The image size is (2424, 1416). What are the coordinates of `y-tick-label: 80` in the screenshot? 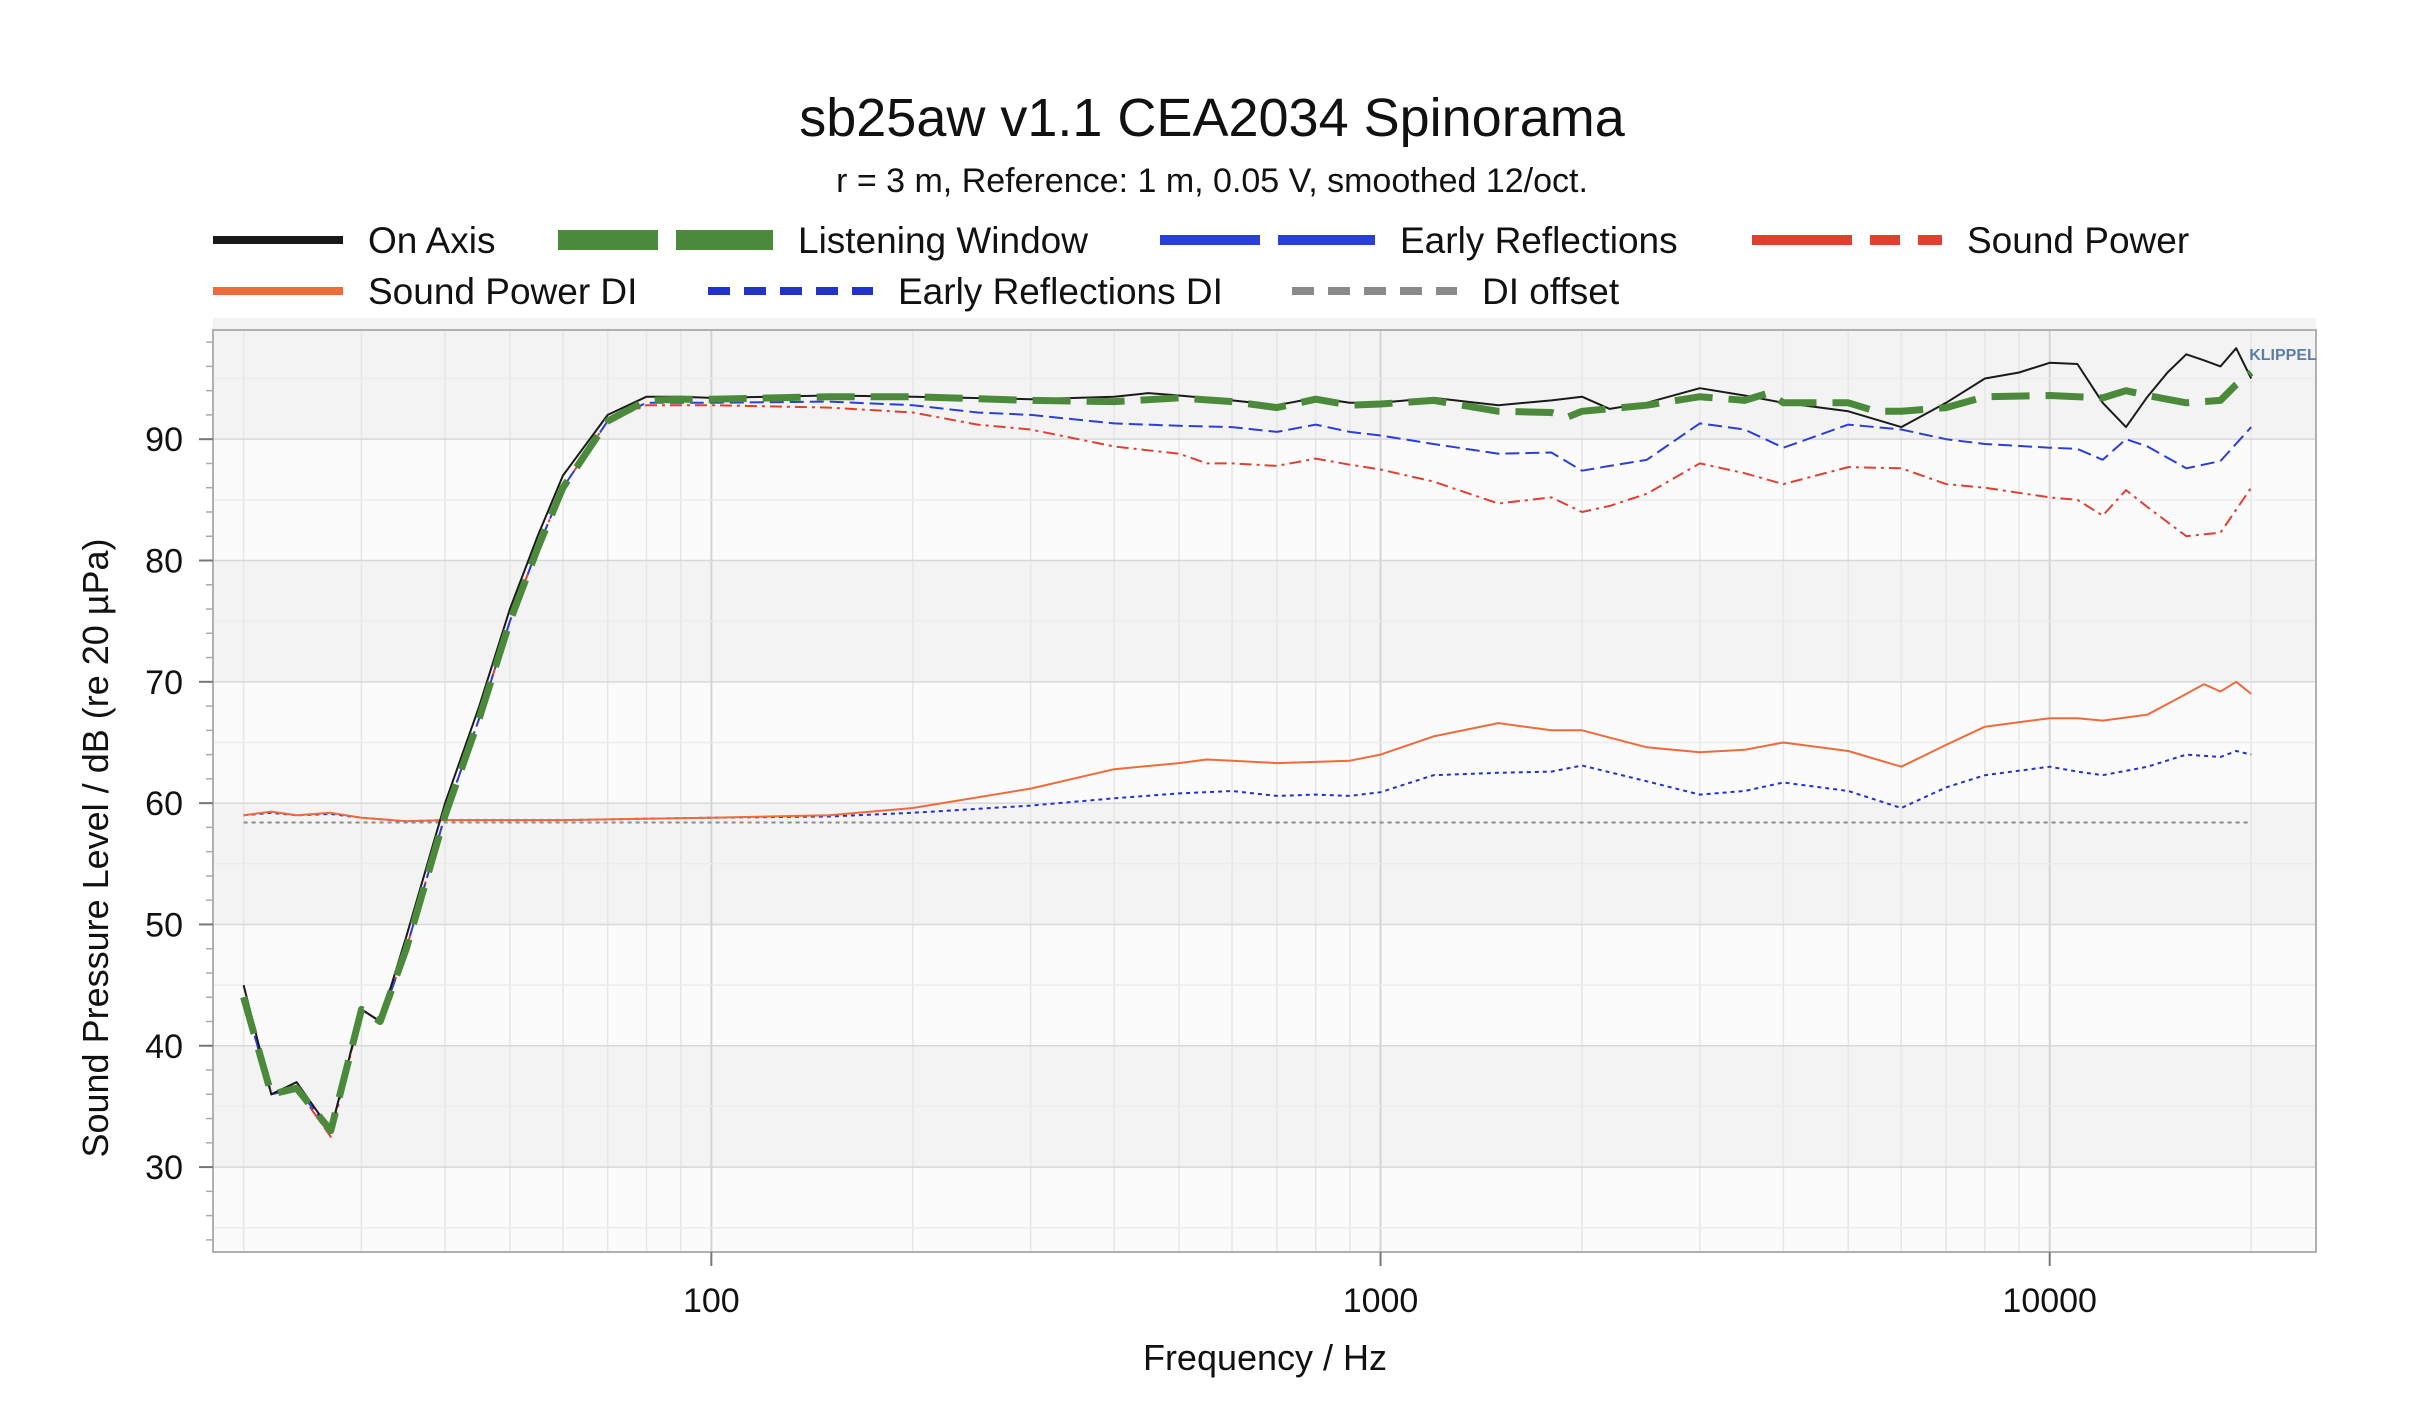 It's located at (164, 562).